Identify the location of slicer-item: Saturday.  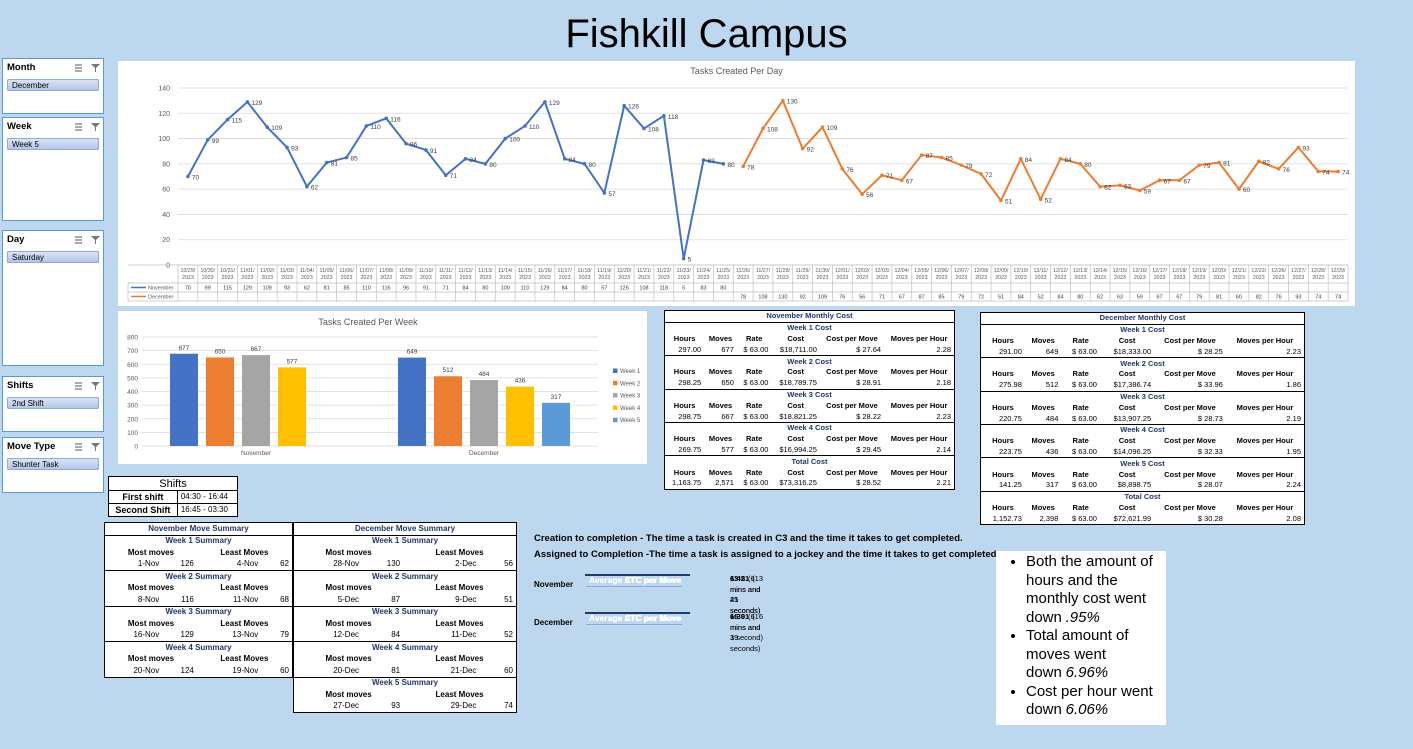
(53, 257).